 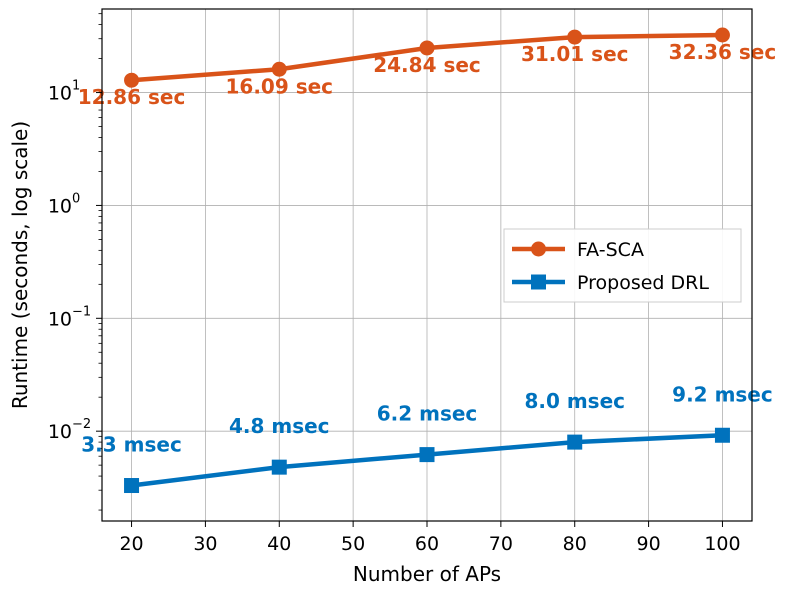 I want to click on data-label: 16.09 sec, so click(x=279, y=86).